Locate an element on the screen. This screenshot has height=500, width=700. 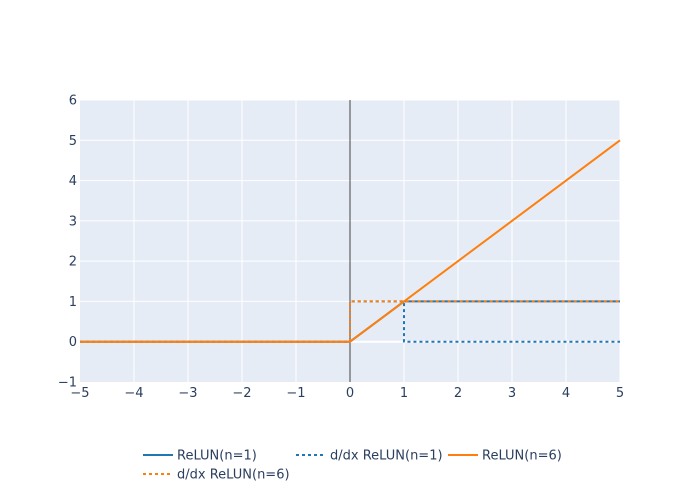
legend-label: ReLUN(n=1) is located at coordinates (217, 456).